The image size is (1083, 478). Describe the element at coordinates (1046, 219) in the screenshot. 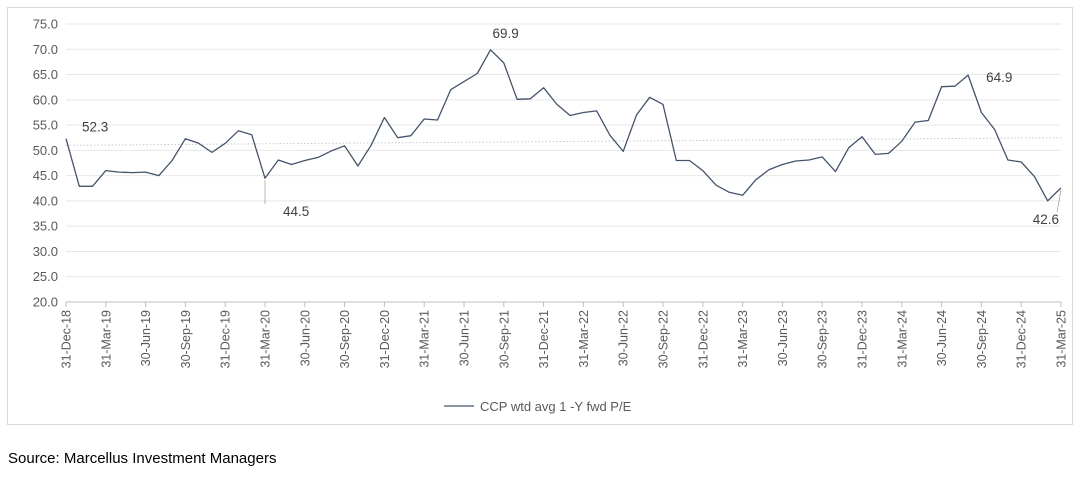

I see `data-label: 42.6` at that location.